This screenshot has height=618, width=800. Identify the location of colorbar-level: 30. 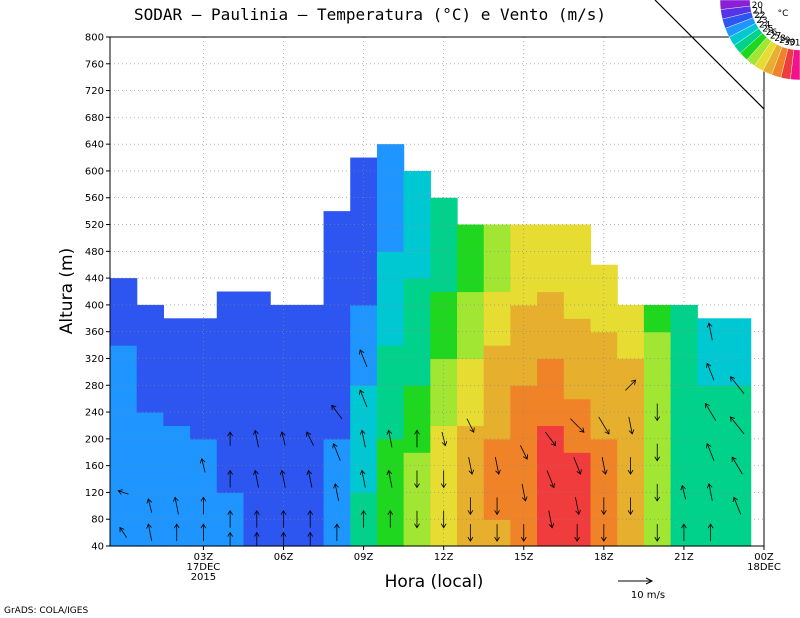
(790, 43).